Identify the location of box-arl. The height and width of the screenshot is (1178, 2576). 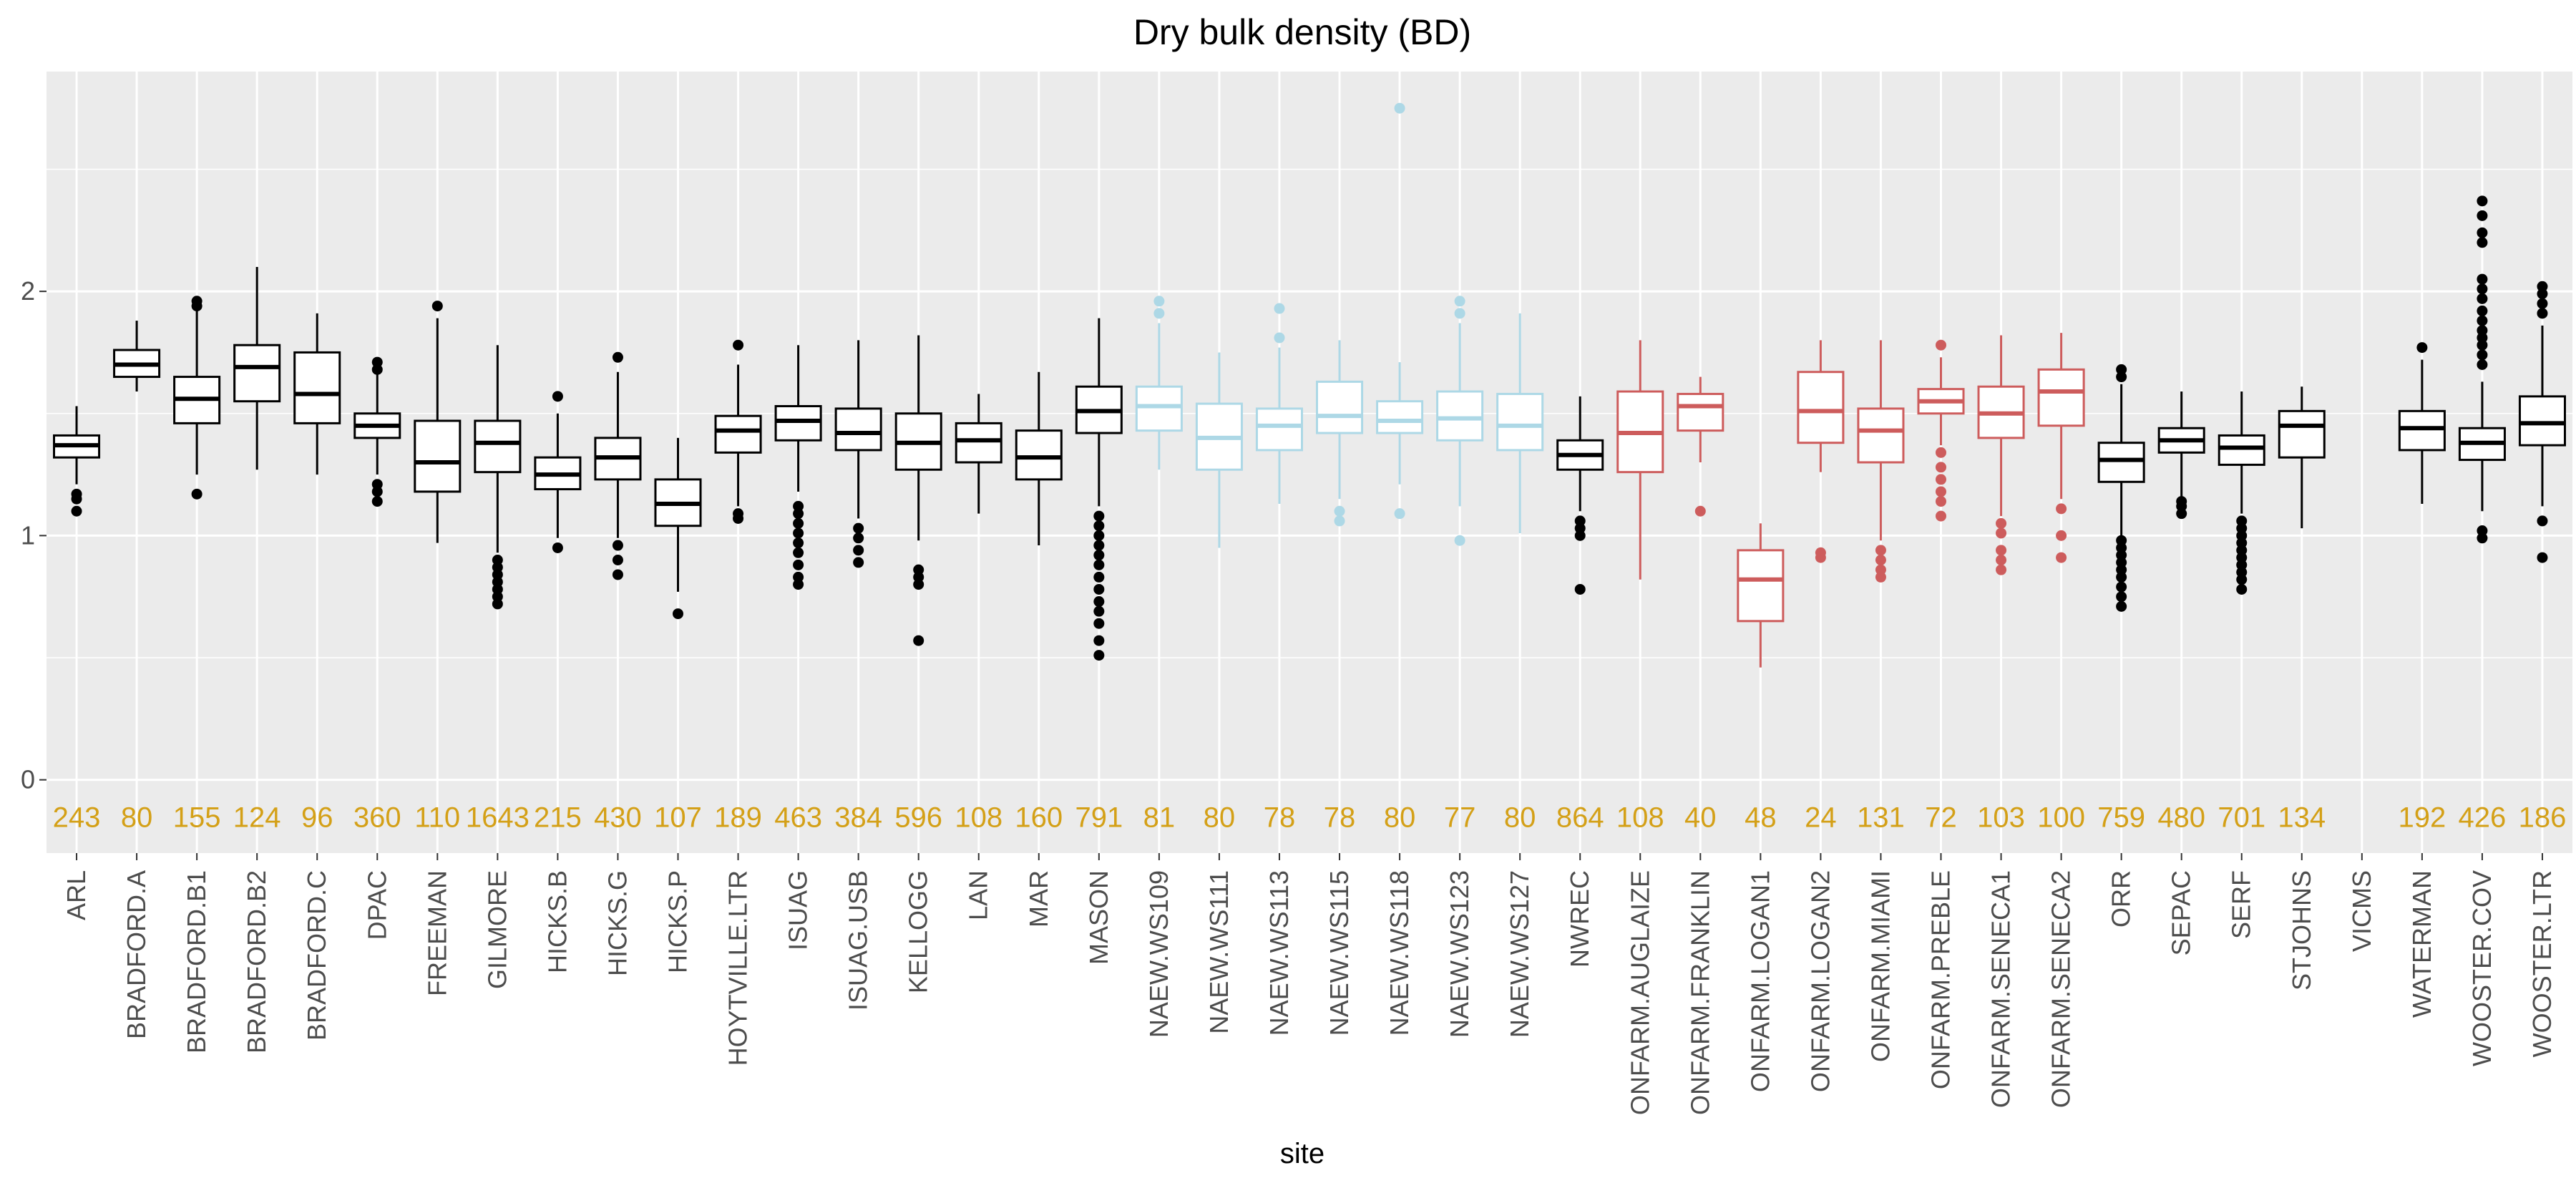
(77, 461).